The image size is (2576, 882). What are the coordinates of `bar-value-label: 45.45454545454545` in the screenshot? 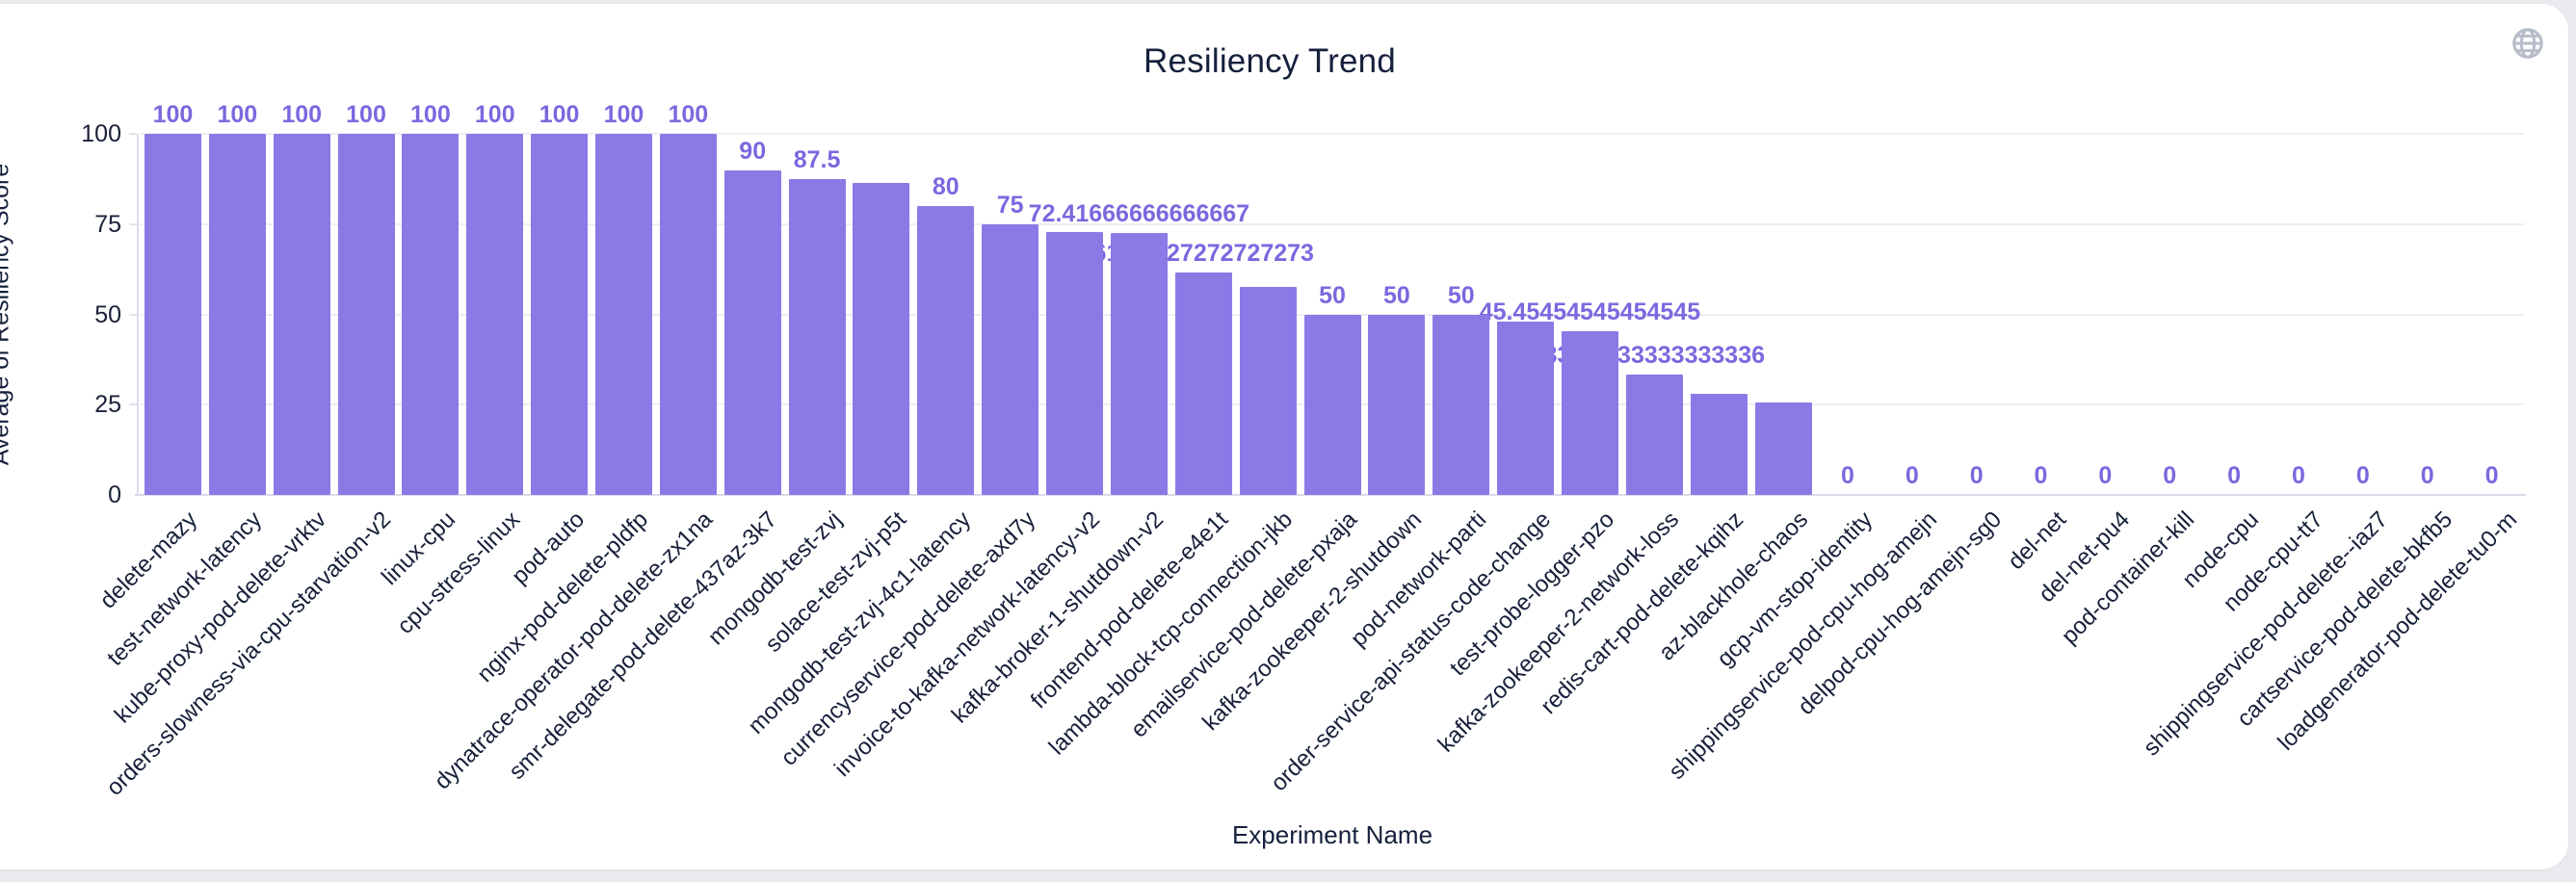 It's located at (1590, 311).